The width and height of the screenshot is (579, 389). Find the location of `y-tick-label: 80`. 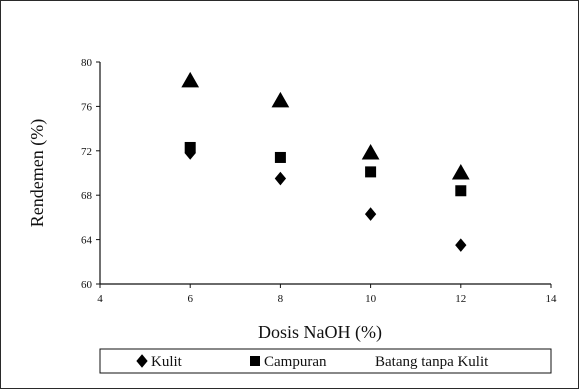

y-tick-label: 80 is located at coordinates (87, 63).